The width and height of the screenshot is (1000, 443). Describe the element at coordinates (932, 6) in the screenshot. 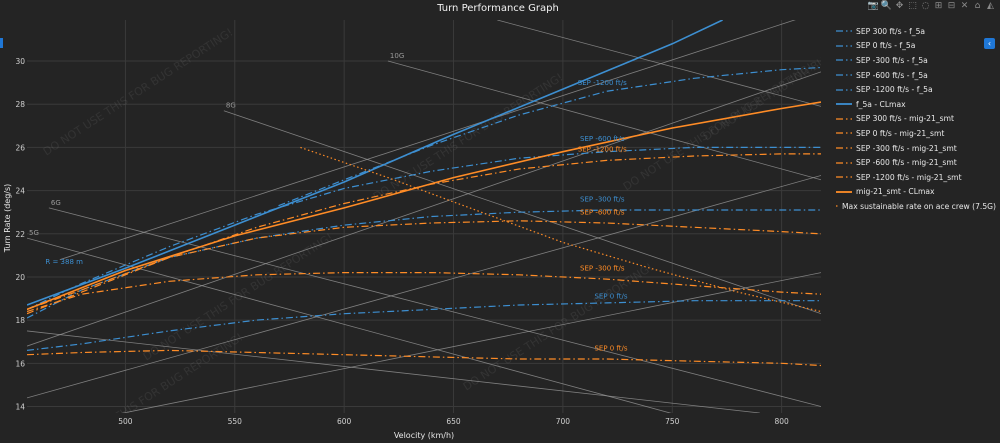

I see `modebar: 📷 🔍 ✥ ⬚ ◌ ⊞ ⊟ ✕ ⌂ ◭` at that location.